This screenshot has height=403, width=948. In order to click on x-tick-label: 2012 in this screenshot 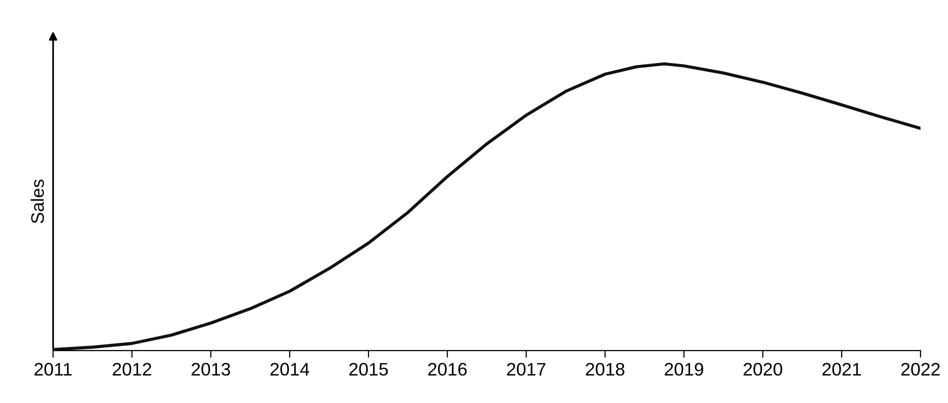, I will do `click(132, 369)`.